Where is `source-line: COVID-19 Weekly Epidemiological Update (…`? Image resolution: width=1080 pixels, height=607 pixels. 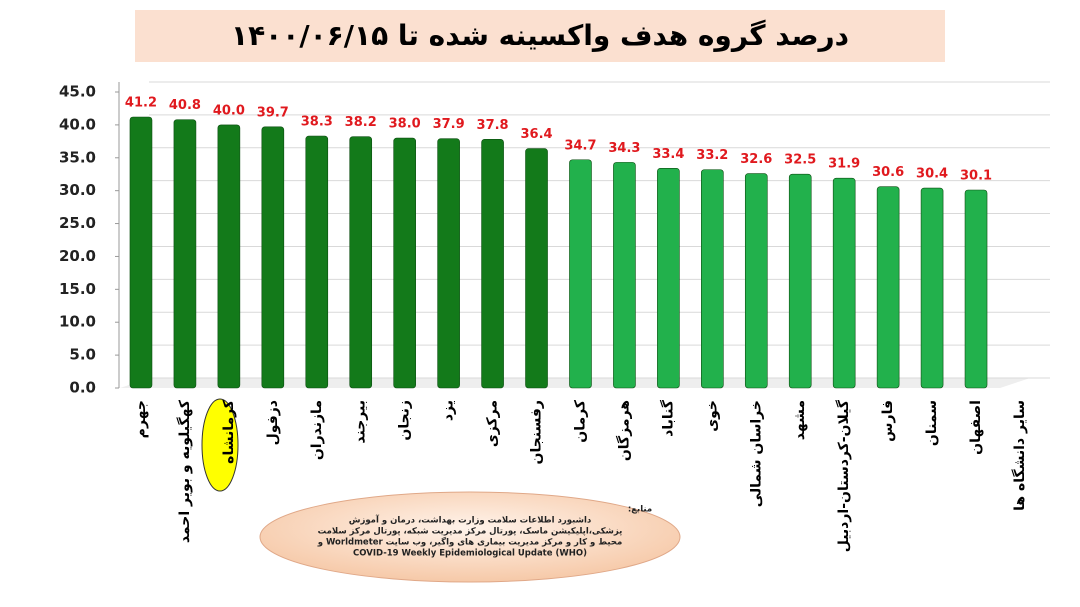
source-line: COVID-19 Weekly Epidemiological Update (… is located at coordinates (470, 554).